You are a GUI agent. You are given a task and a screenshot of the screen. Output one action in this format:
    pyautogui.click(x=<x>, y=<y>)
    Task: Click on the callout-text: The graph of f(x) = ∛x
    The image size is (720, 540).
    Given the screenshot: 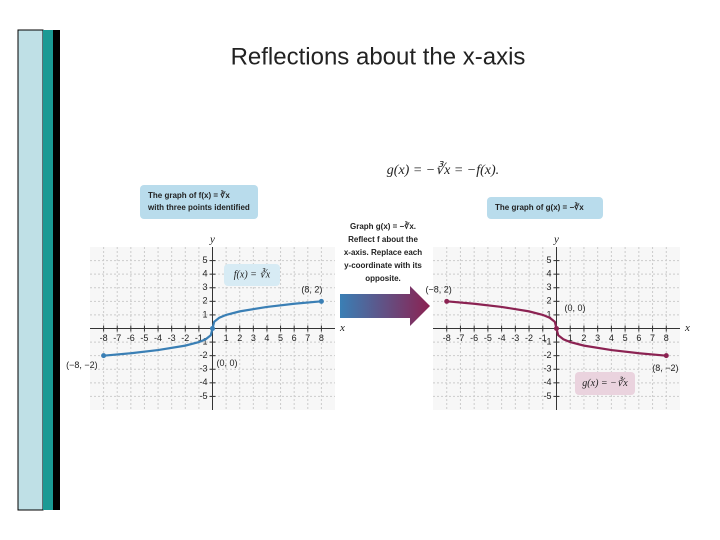 What is the action you would take?
    pyautogui.click(x=189, y=194)
    